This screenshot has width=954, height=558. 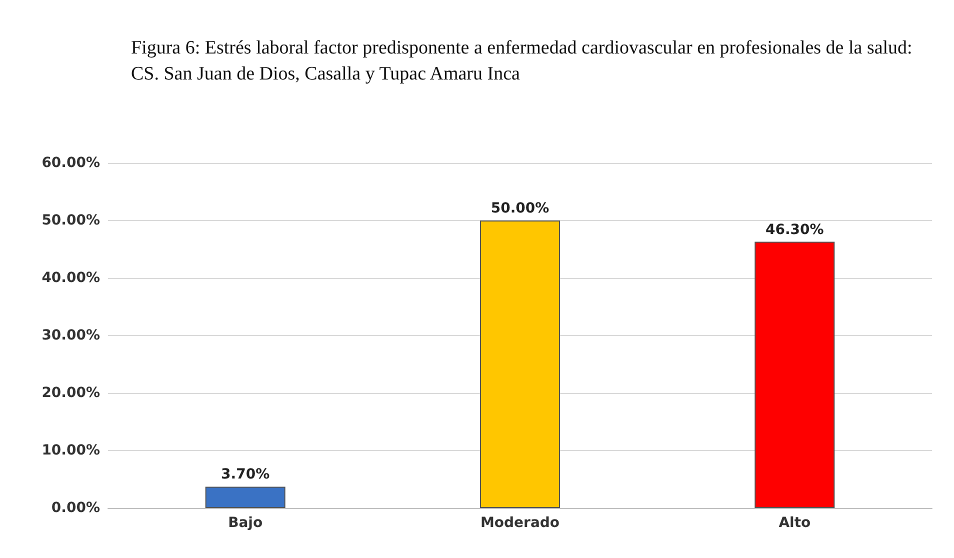 What do you see at coordinates (795, 523) in the screenshot?
I see `x-tick-label: Alto` at bounding box center [795, 523].